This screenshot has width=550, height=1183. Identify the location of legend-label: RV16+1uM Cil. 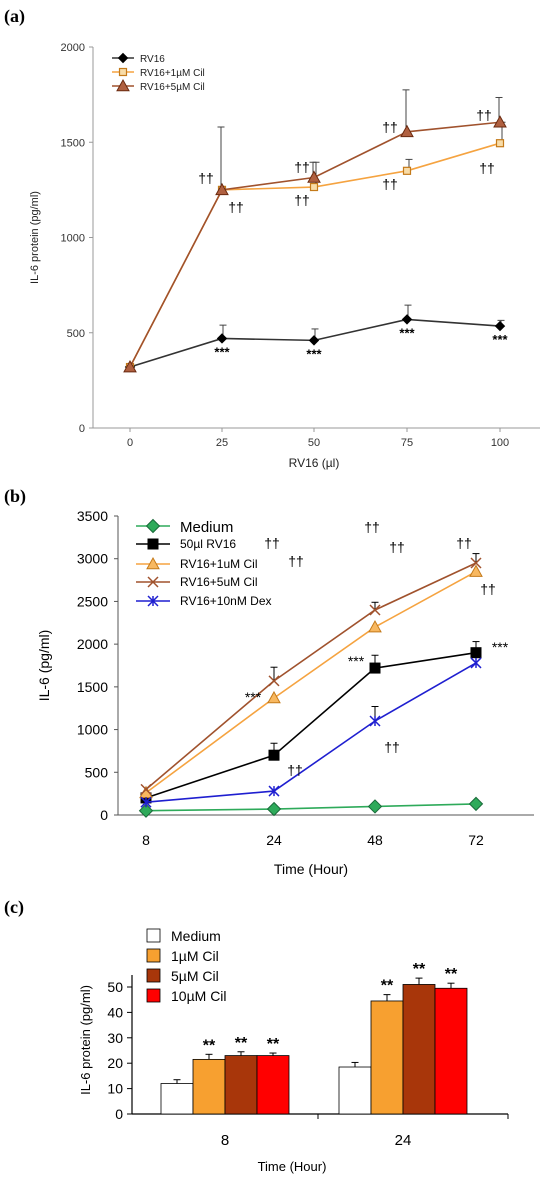
(218, 564).